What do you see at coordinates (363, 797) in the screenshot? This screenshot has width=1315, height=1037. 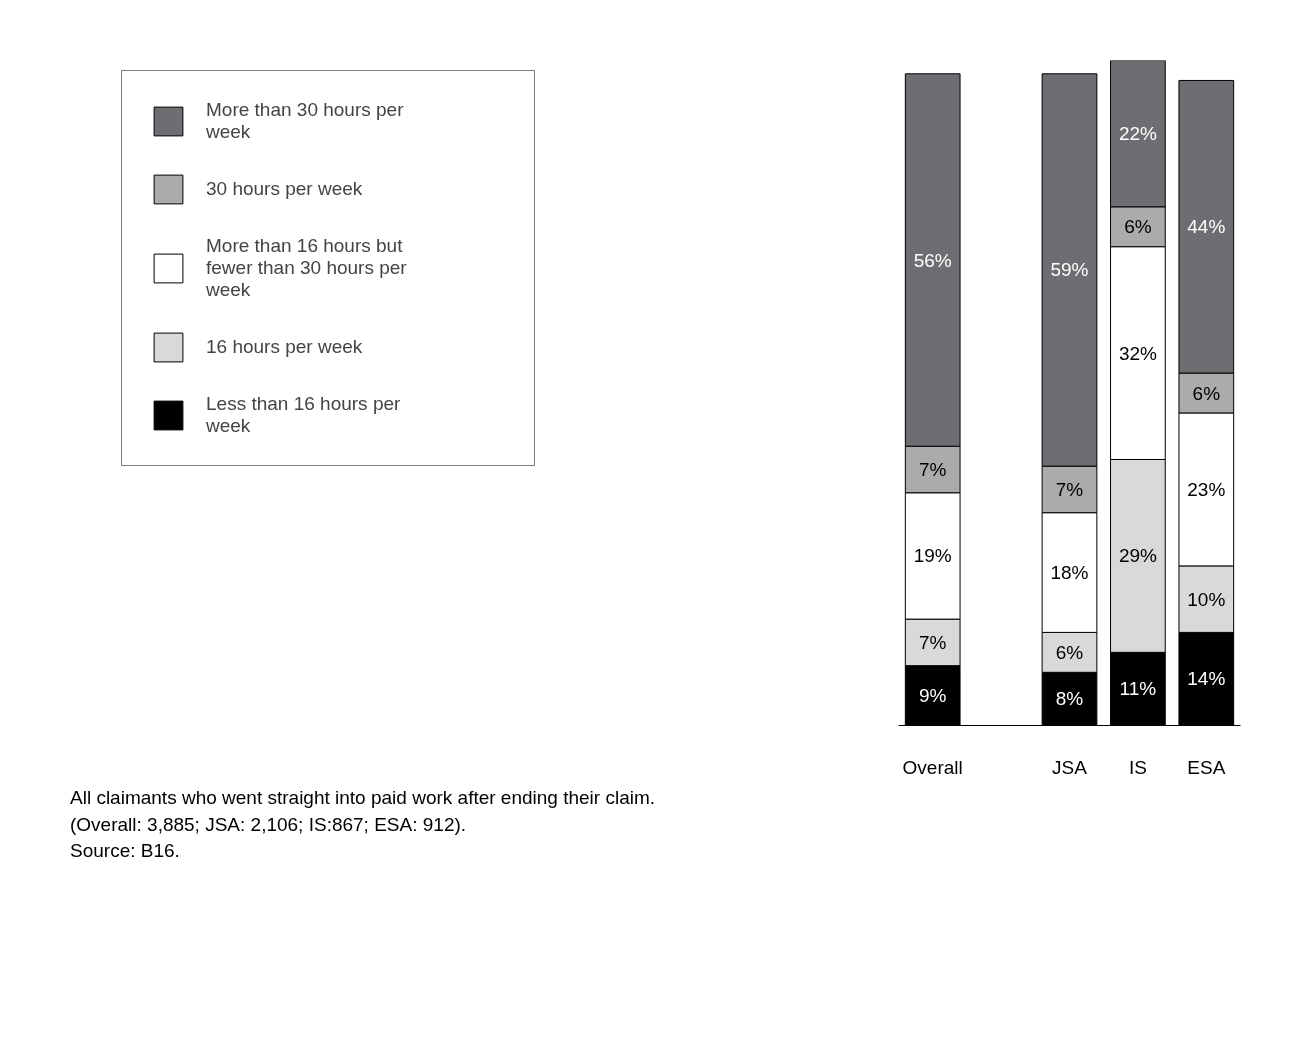 I see `text: All claimants who went straight into paid work after ending their claim.` at bounding box center [363, 797].